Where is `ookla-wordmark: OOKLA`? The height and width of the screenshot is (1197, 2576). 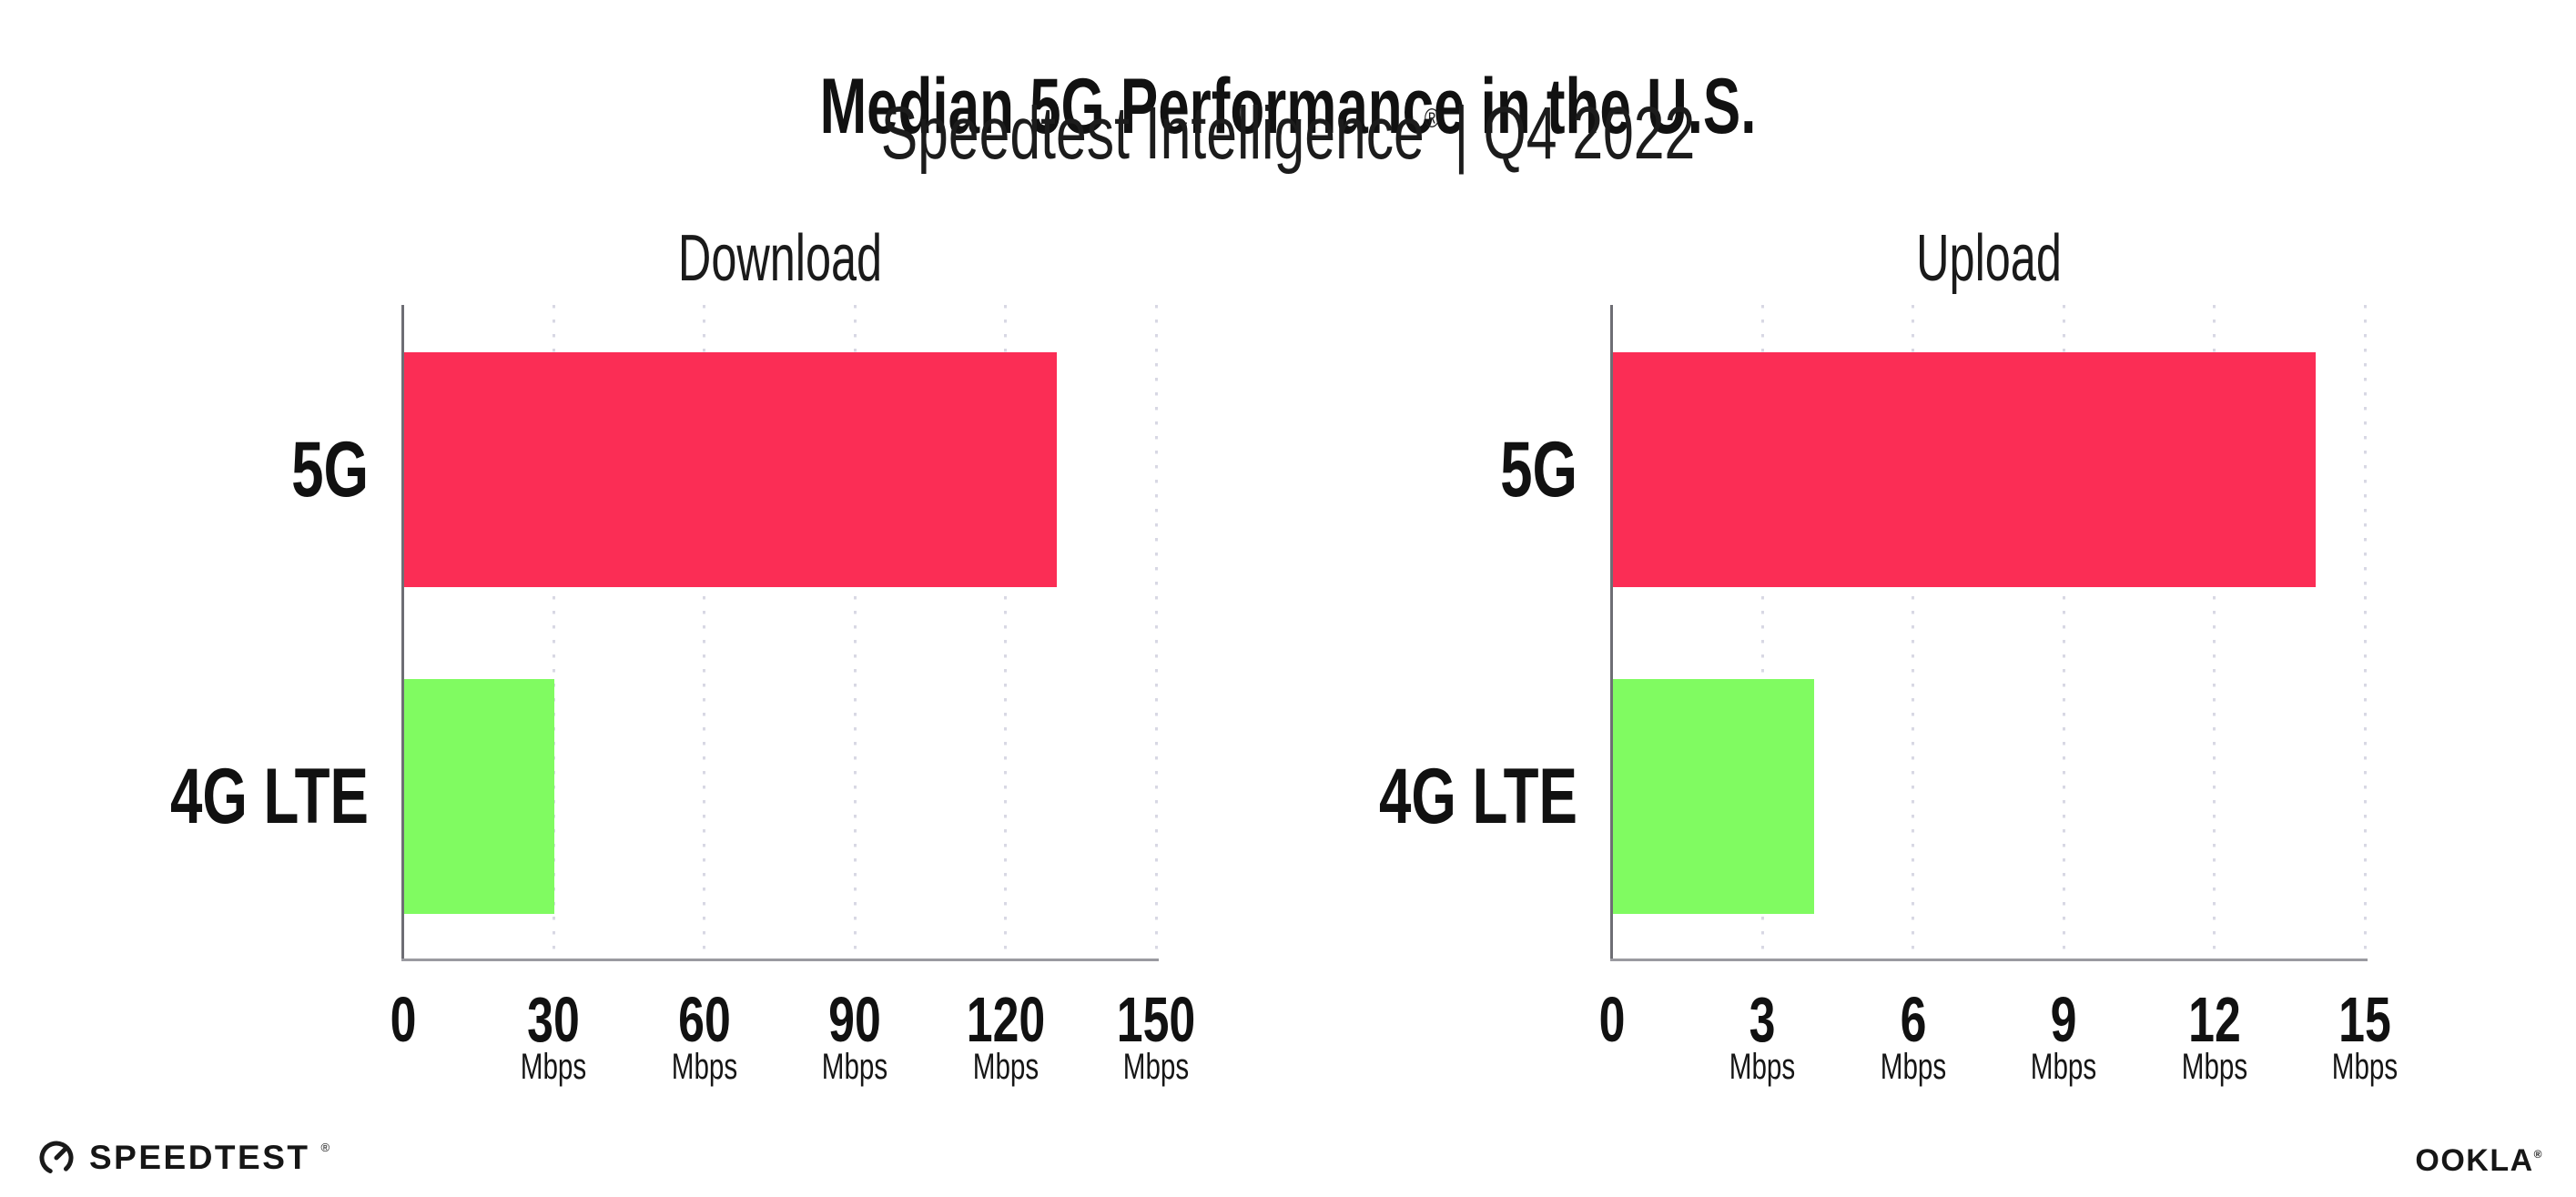
ookla-wordmark: OOKLA is located at coordinates (2474, 1160).